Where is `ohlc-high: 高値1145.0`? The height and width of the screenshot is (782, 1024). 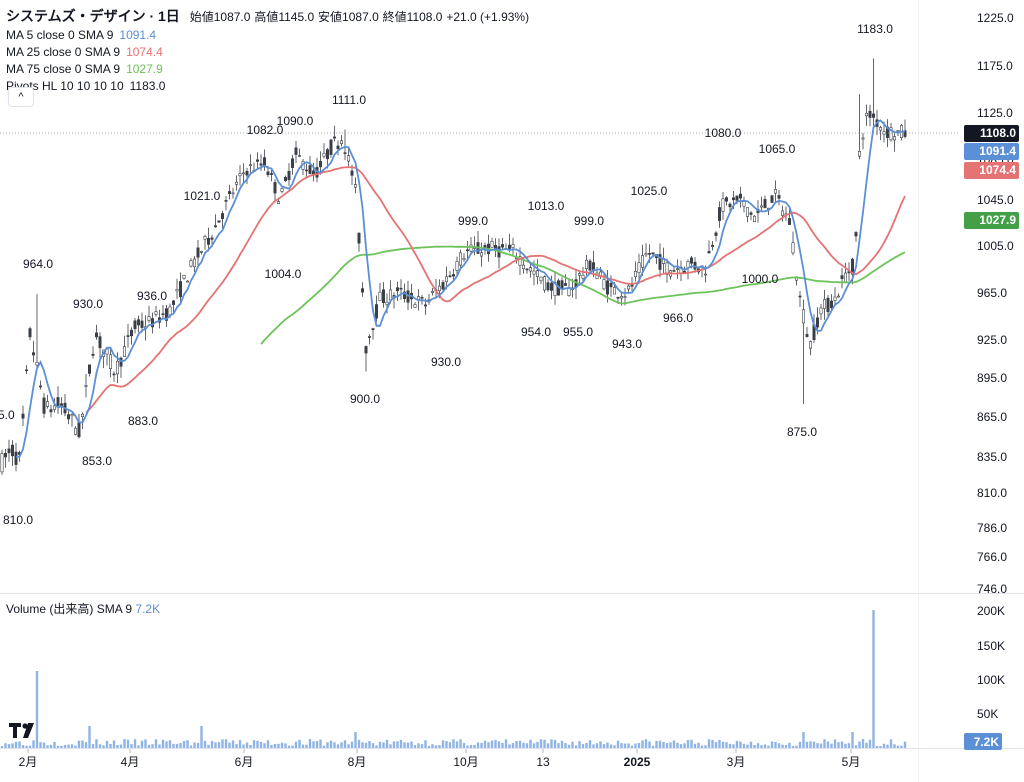
ohlc-high: 高値1145.0 is located at coordinates (284, 17).